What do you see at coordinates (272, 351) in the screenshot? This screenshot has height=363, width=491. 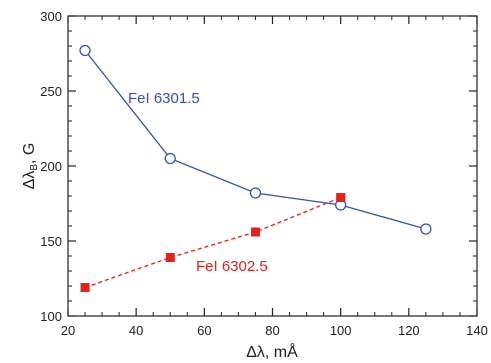 I see `x-axis-title: Δλ, mÅ` at bounding box center [272, 351].